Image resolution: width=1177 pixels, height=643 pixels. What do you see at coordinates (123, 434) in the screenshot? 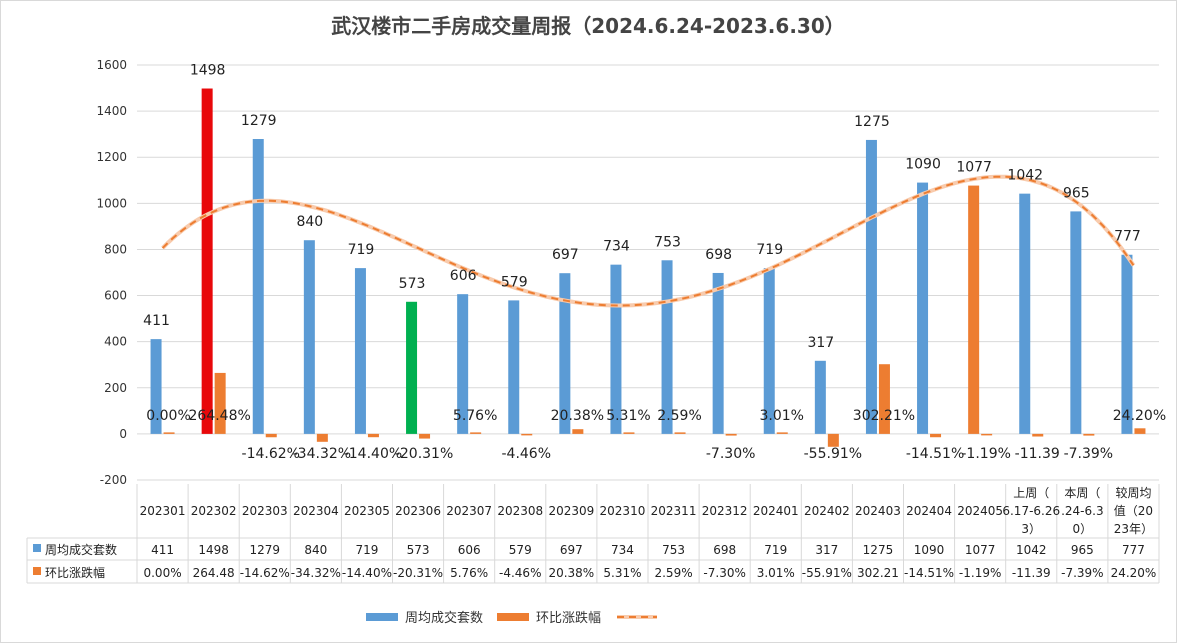
I see `y-tick-label: 0` at bounding box center [123, 434].